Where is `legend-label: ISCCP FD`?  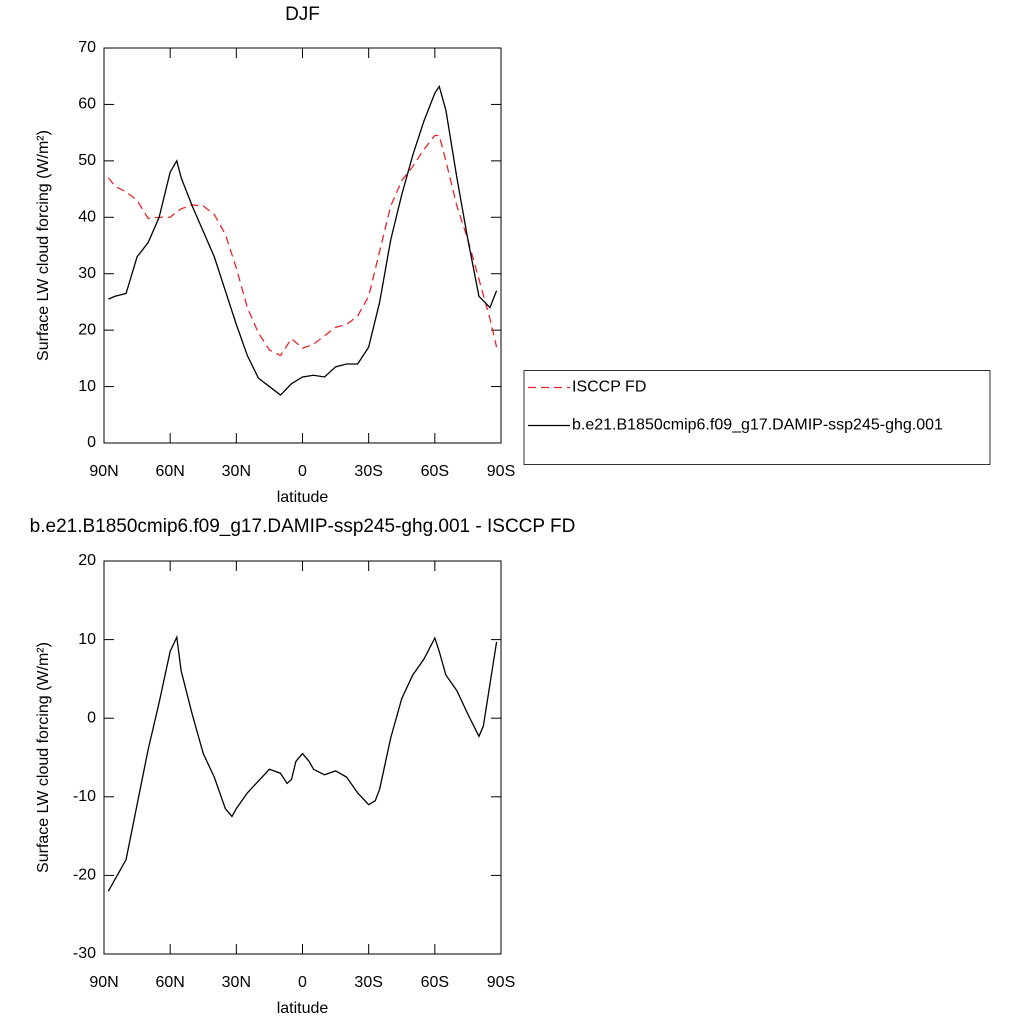
legend-label: ISCCP FD is located at coordinates (609, 387).